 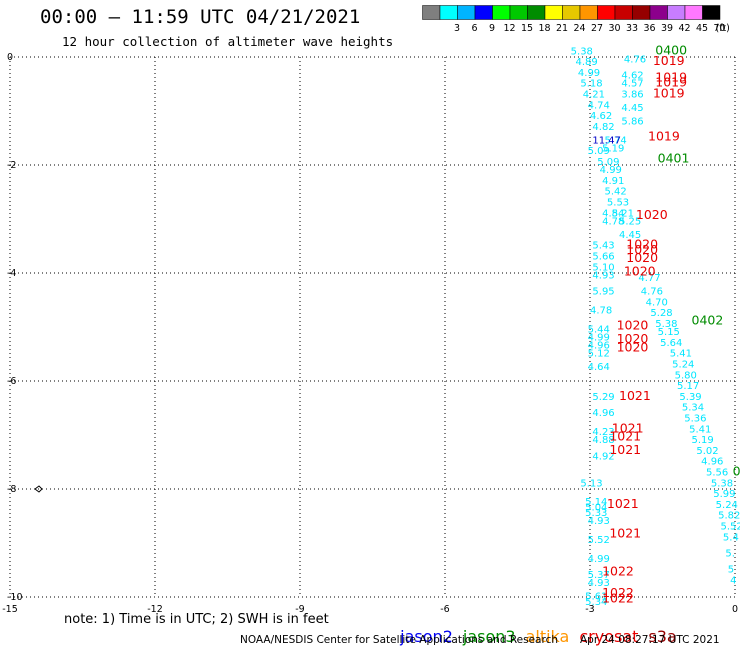 I want to click on swh-value-label: 5.56, so click(x=717, y=473).